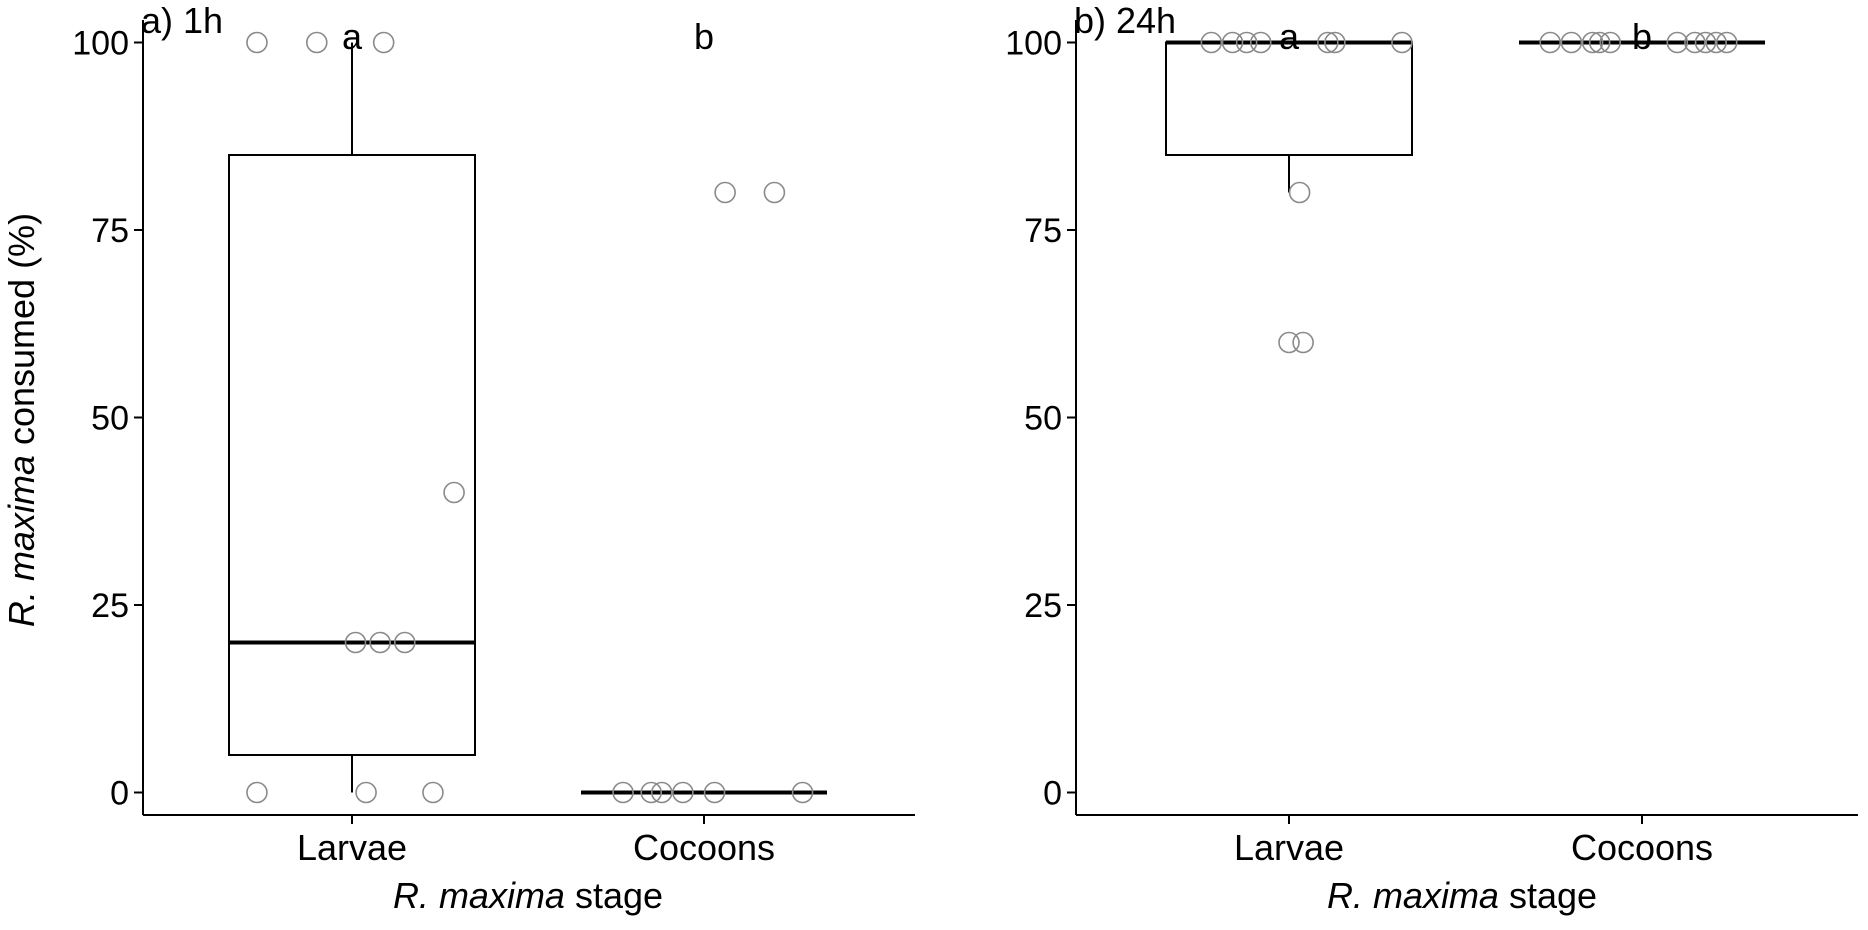  Describe the element at coordinates (21, 541) in the screenshot. I see `y-axis-title-italic: R. maxima` at that location.